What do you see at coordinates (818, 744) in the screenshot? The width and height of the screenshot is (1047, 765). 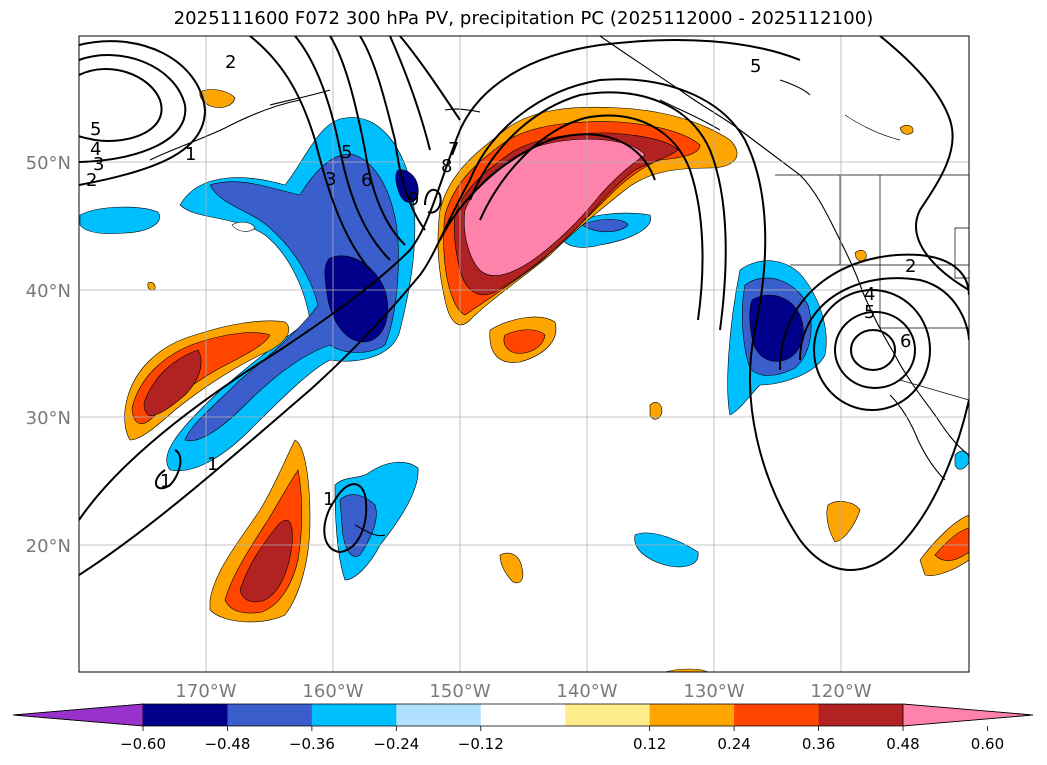 I see `colorbar-tick-label: 0.36` at bounding box center [818, 744].